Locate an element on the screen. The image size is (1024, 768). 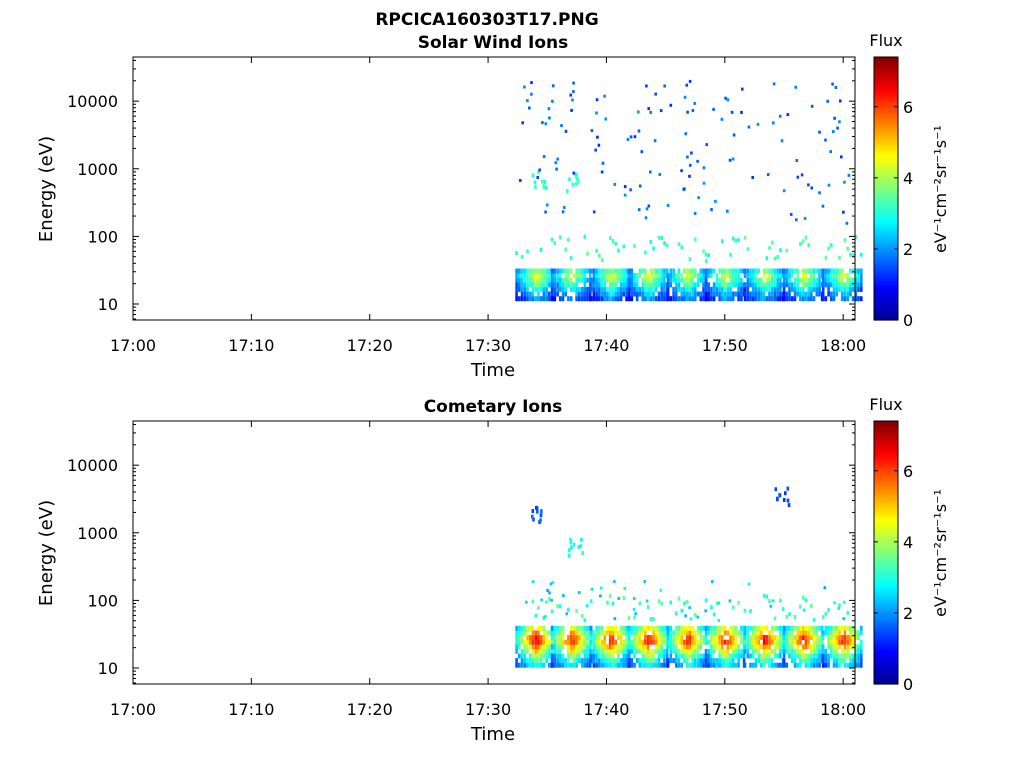
colorbar-tick-label: 0 is located at coordinates (908, 684).